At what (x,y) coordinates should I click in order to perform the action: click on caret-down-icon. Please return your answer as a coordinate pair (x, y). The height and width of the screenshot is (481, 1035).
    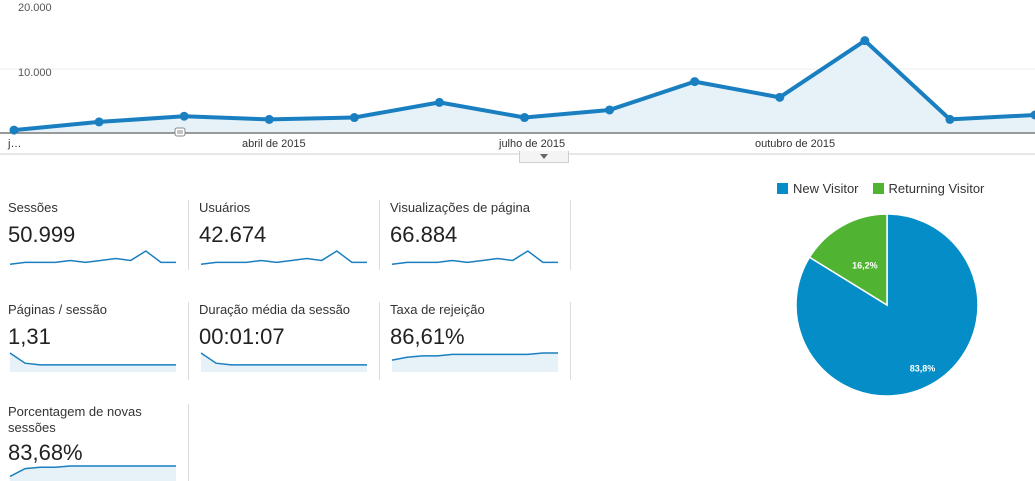
    Looking at the image, I should click on (544, 156).